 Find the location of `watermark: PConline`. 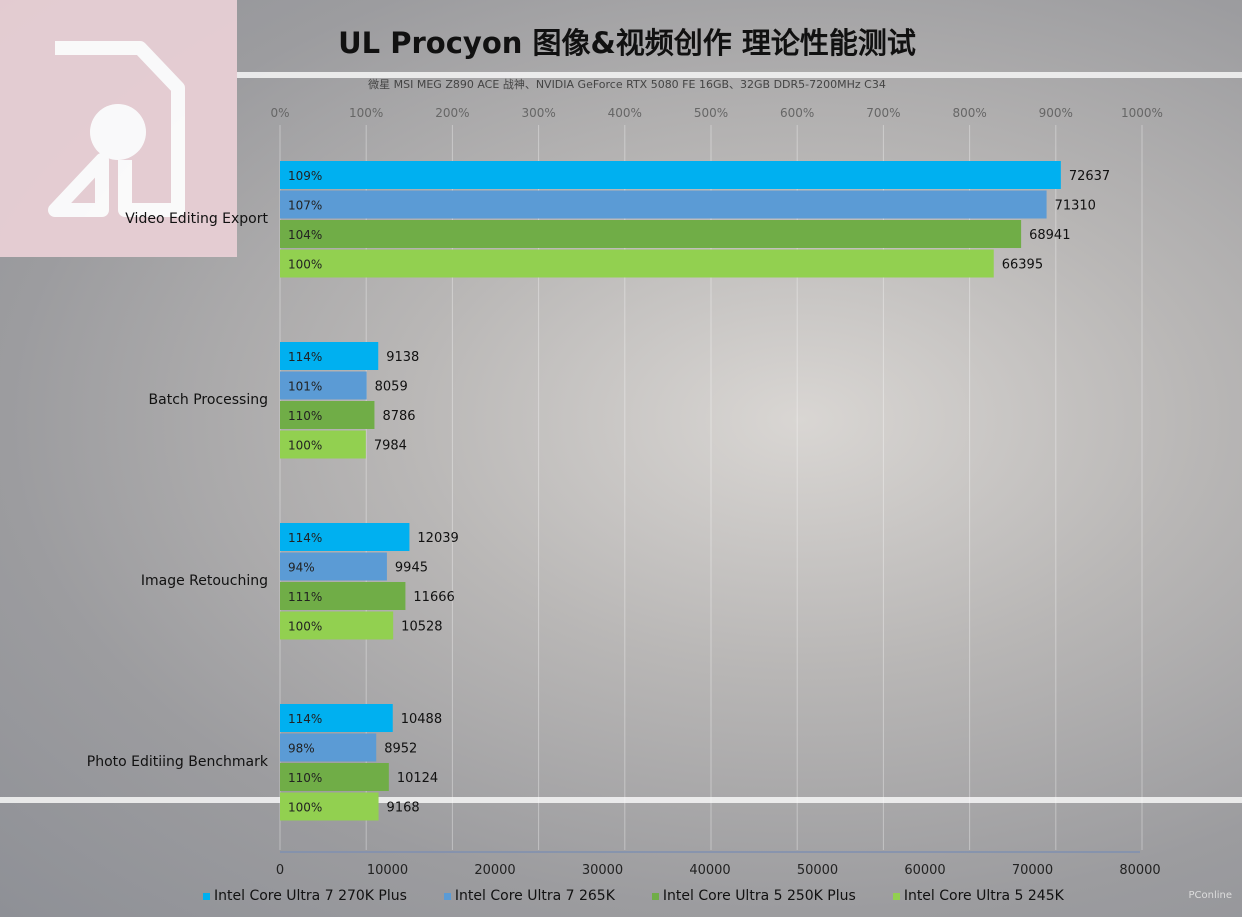

watermark: PConline is located at coordinates (1210, 895).